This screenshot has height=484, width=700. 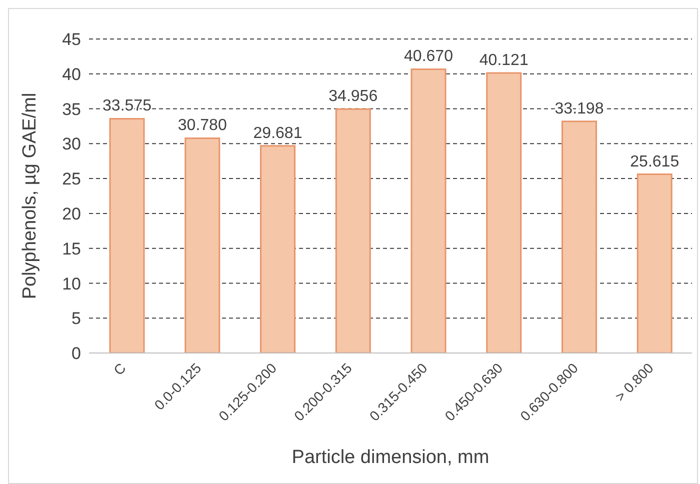 What do you see at coordinates (391, 457) in the screenshot?
I see `x-axis-title: Particle dimension, mm` at bounding box center [391, 457].